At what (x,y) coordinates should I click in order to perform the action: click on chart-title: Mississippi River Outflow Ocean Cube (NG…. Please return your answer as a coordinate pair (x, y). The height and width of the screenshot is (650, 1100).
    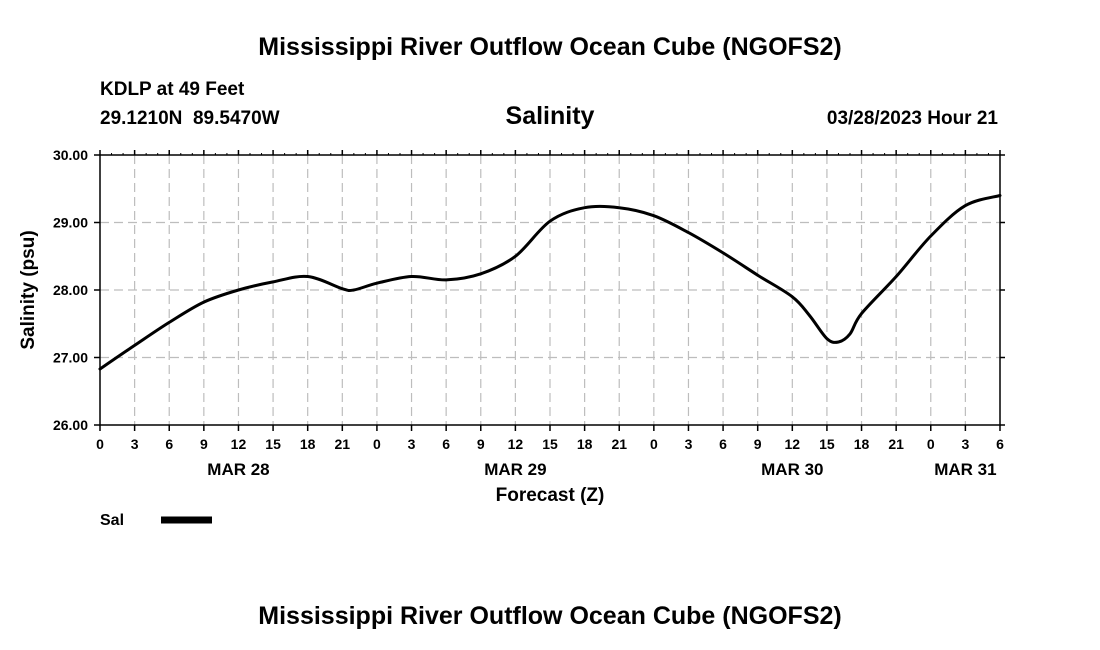
    Looking at the image, I should click on (549, 47).